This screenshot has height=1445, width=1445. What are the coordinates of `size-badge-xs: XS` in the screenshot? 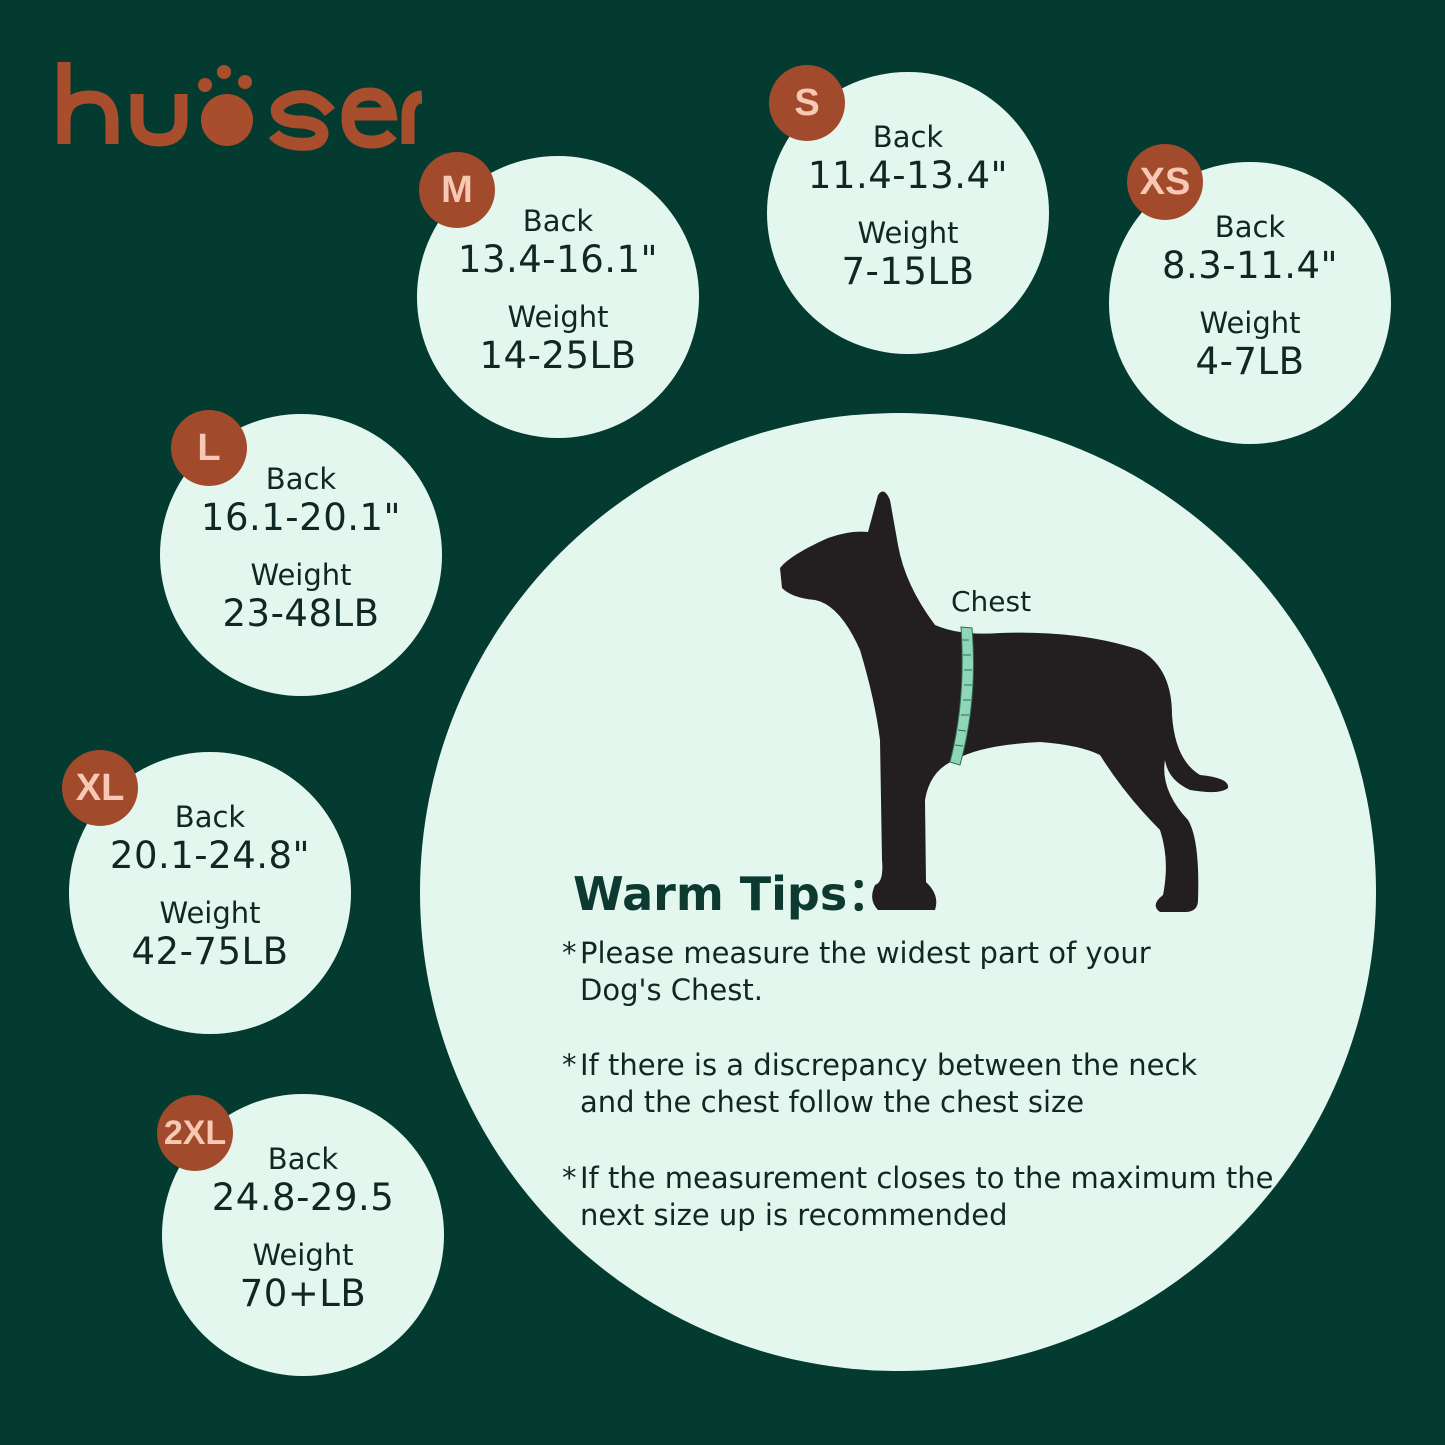 It's located at (1165, 182).